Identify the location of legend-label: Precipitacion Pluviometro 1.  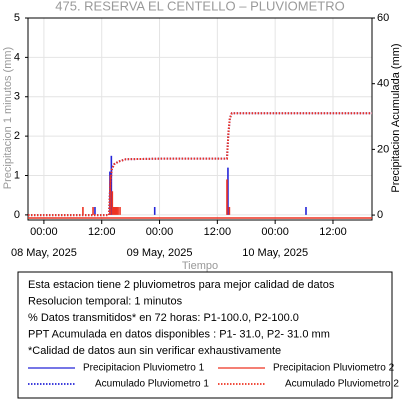
(144, 368).